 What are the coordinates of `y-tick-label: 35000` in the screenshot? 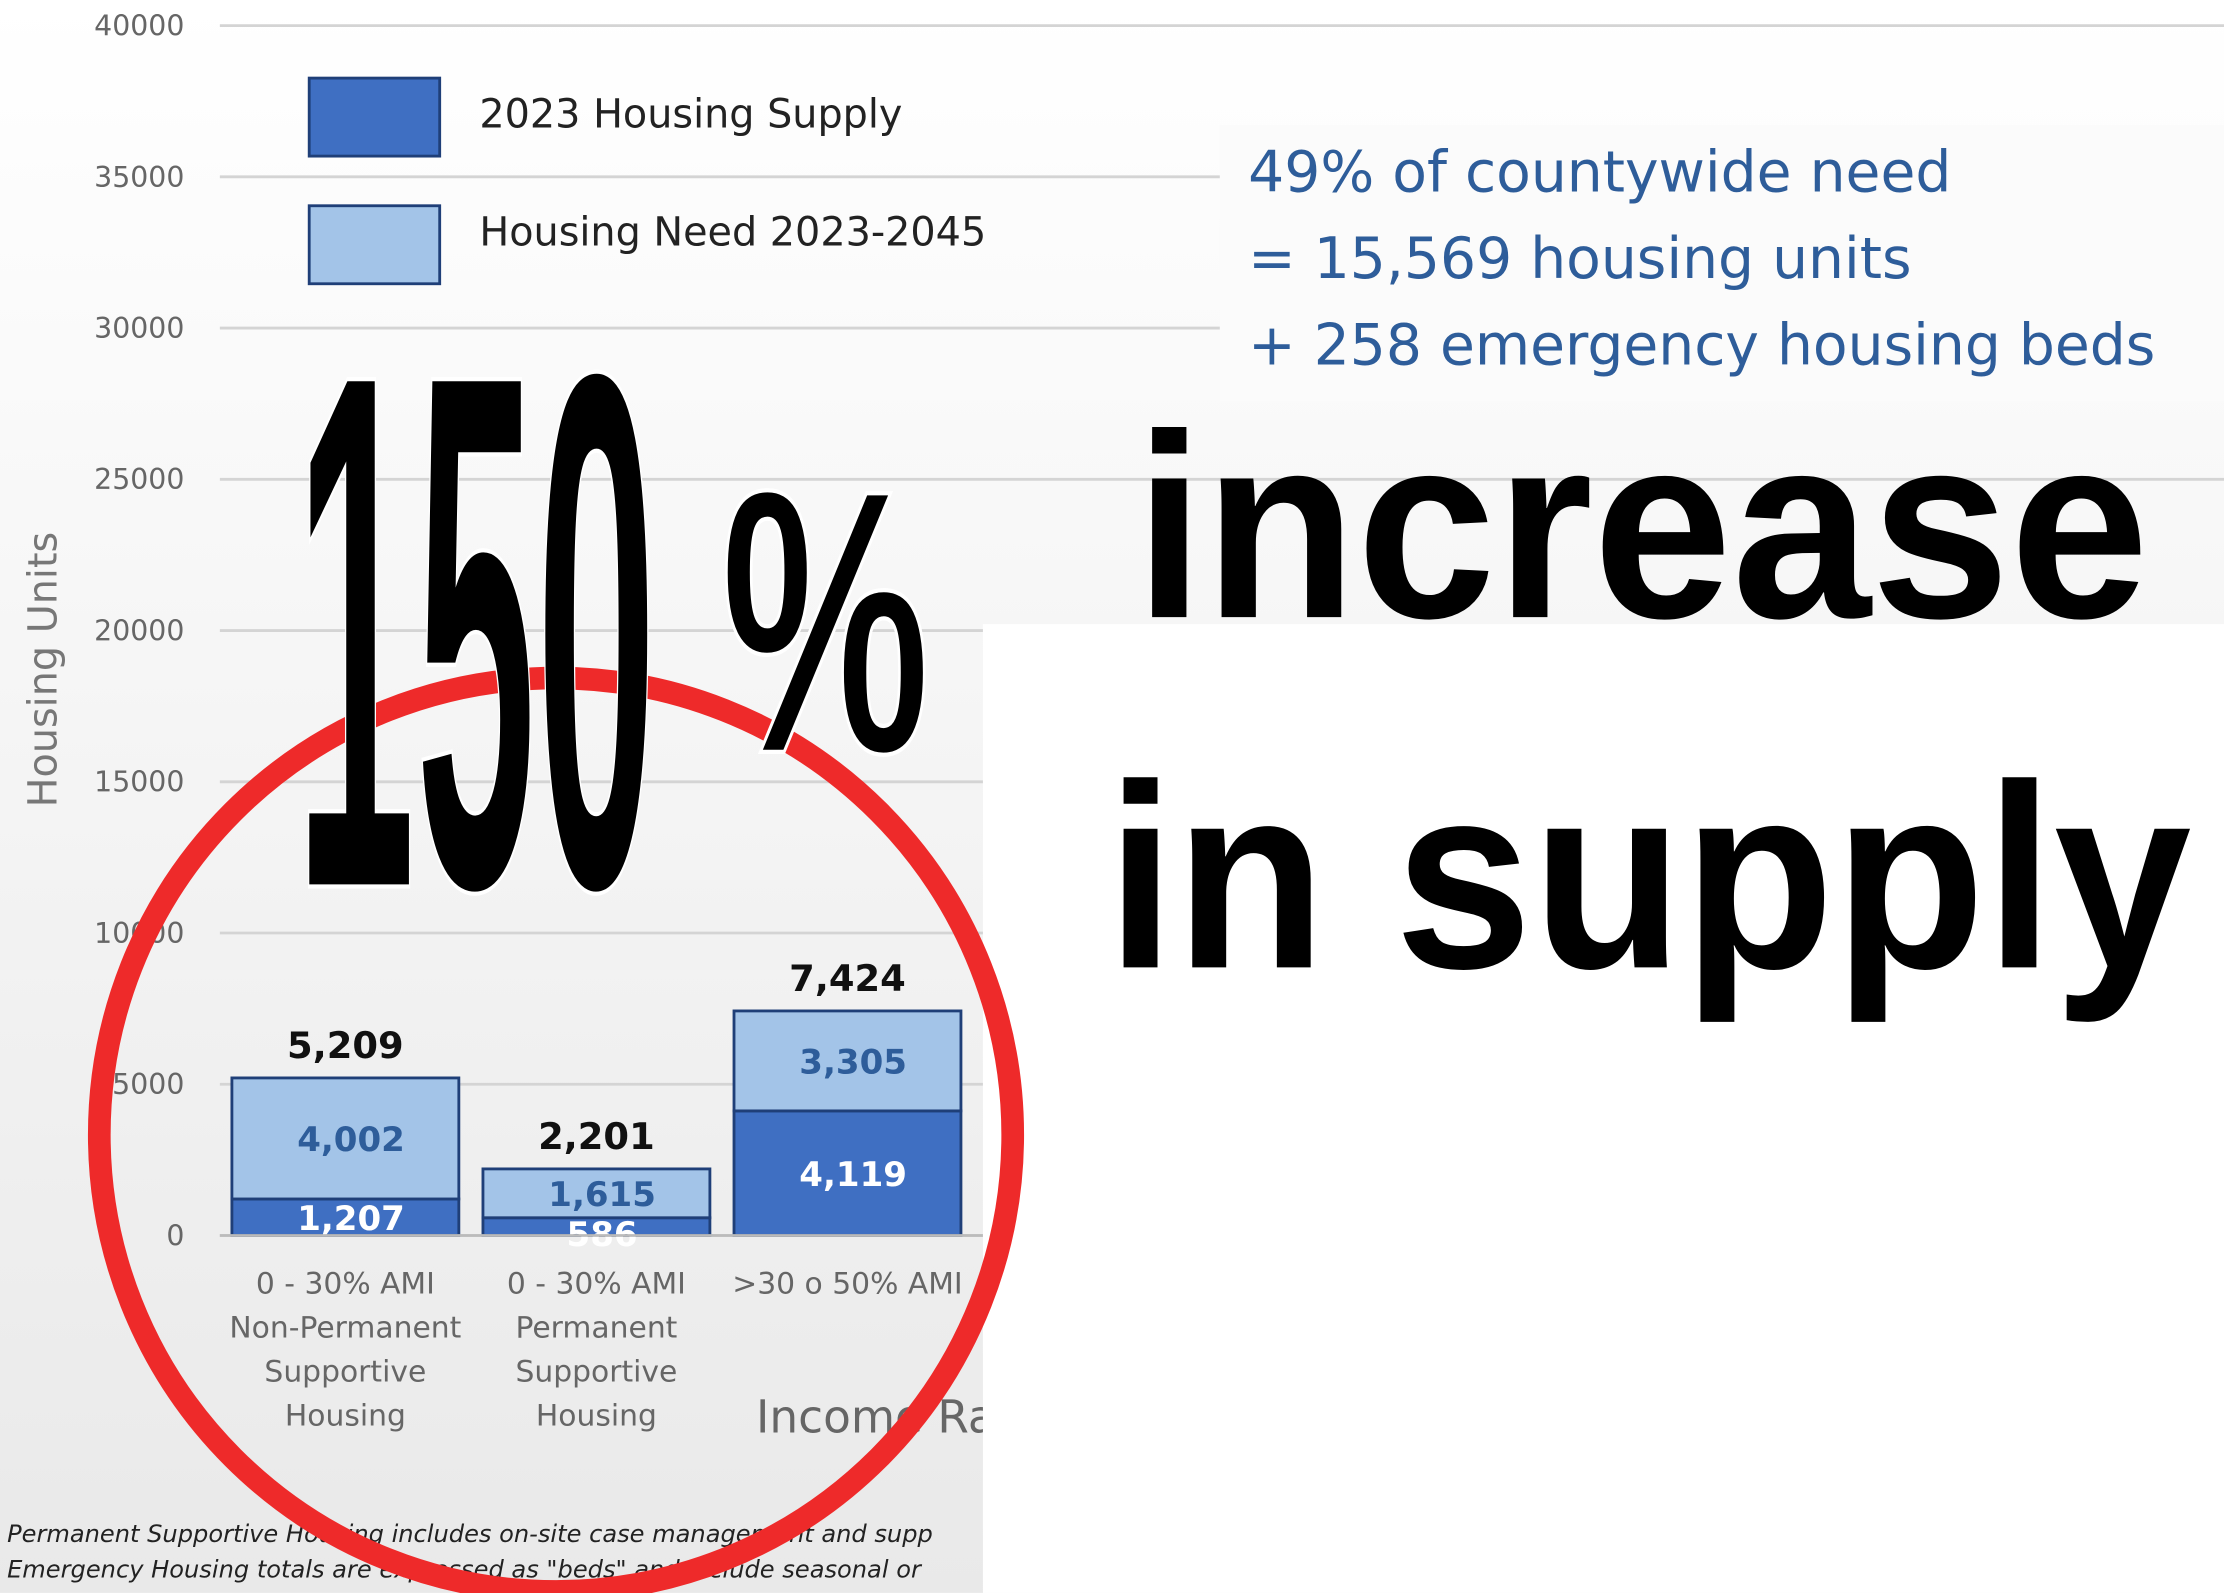 It's located at (139, 177).